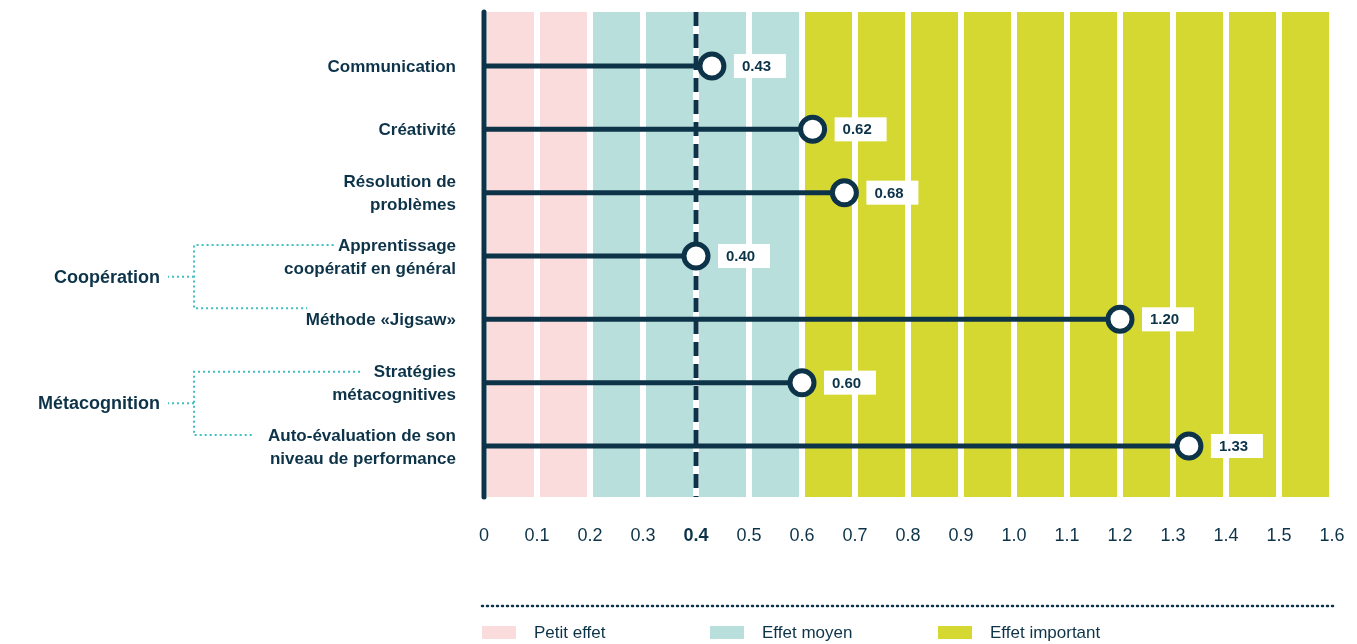  Describe the element at coordinates (399, 193) in the screenshot. I see `y-tick-label: Résolution de problèmes` at that location.